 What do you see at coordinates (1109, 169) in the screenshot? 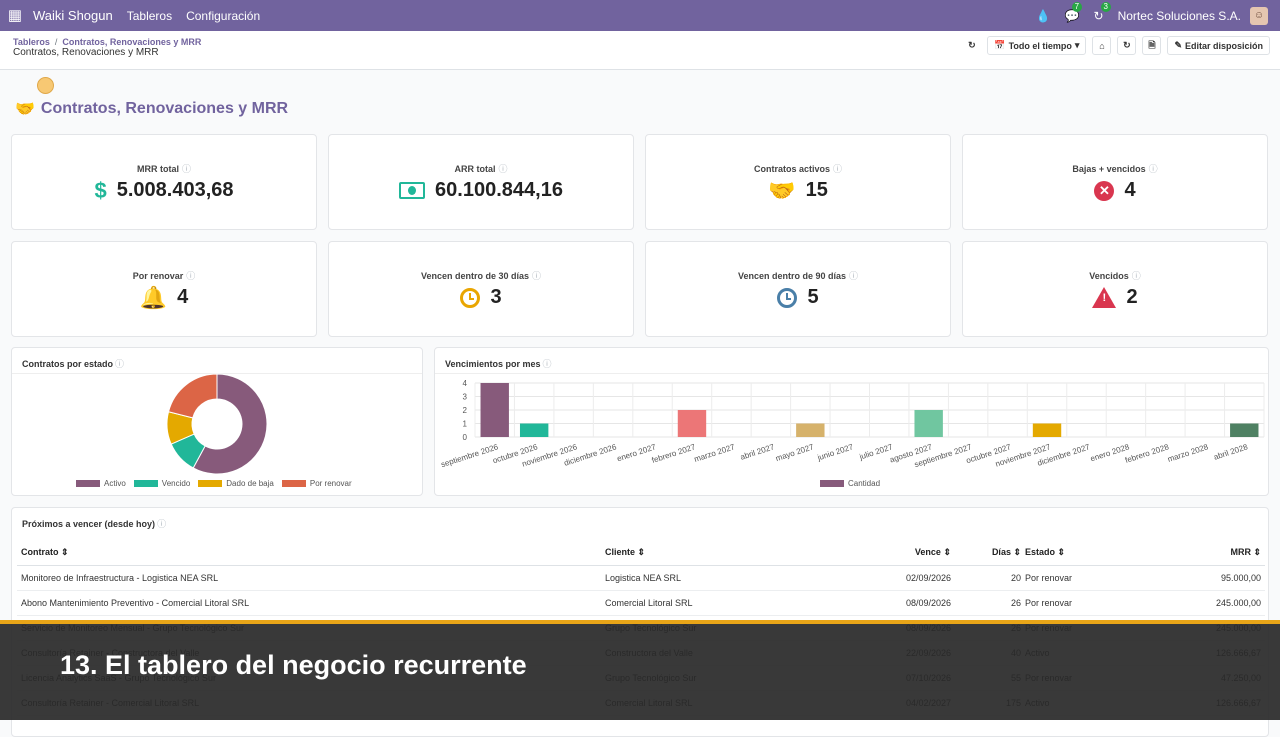
I see `kpi-label: Bajas + vencidos` at bounding box center [1109, 169].